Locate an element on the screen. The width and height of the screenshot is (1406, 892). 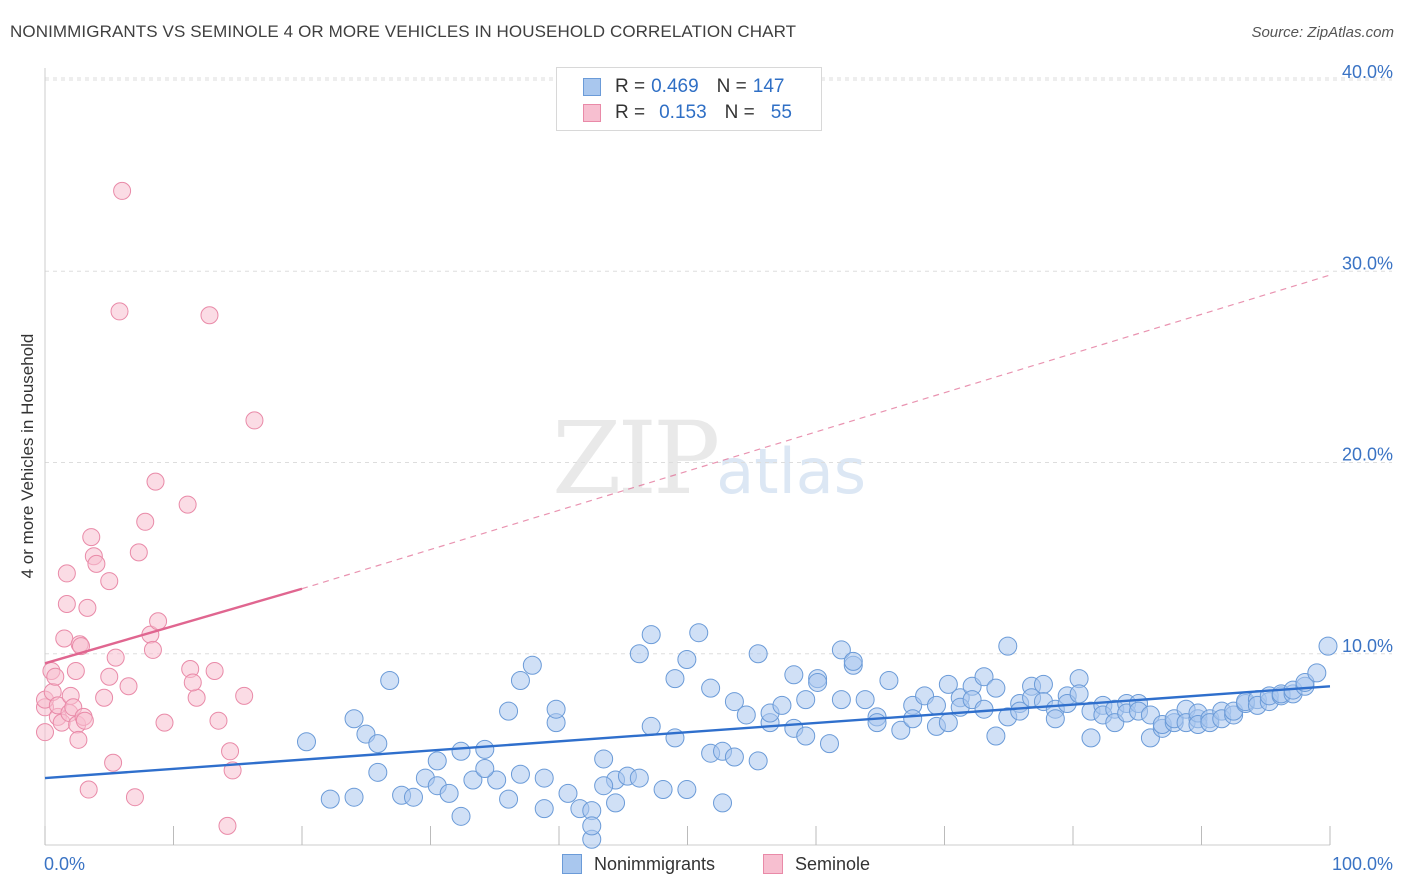
bottom-legend-seminole: Seminole is located at coordinates (816, 864).